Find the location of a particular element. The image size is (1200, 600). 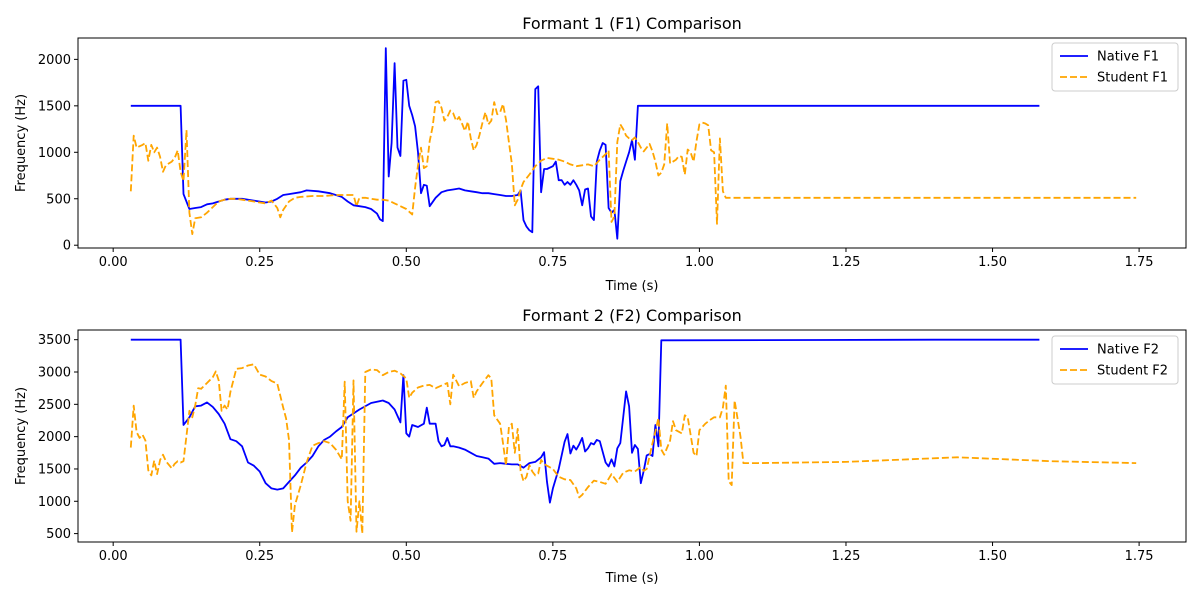

chart-f2-legend-box is located at coordinates (1115, 360).